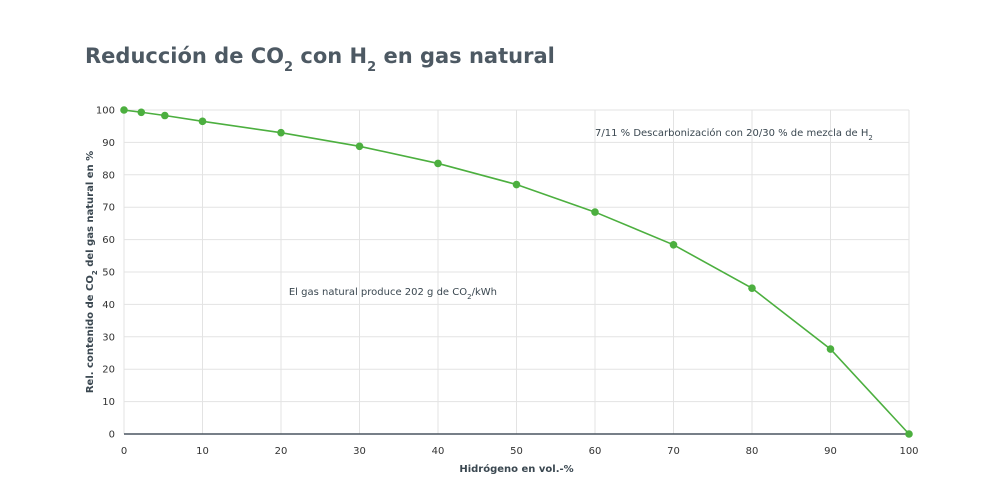 Image resolution: width=1000 pixels, height=503 pixels. I want to click on y-tick-label: 50, so click(108, 273).